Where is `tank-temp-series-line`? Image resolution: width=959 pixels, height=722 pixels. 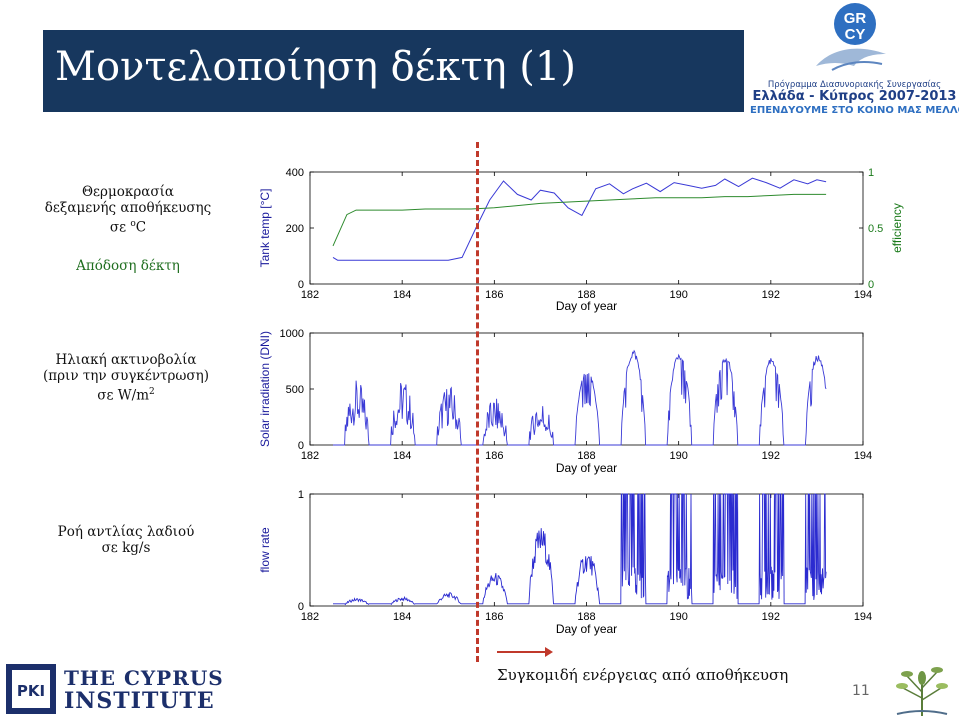
tank-temp-series-line is located at coordinates (579, 219).